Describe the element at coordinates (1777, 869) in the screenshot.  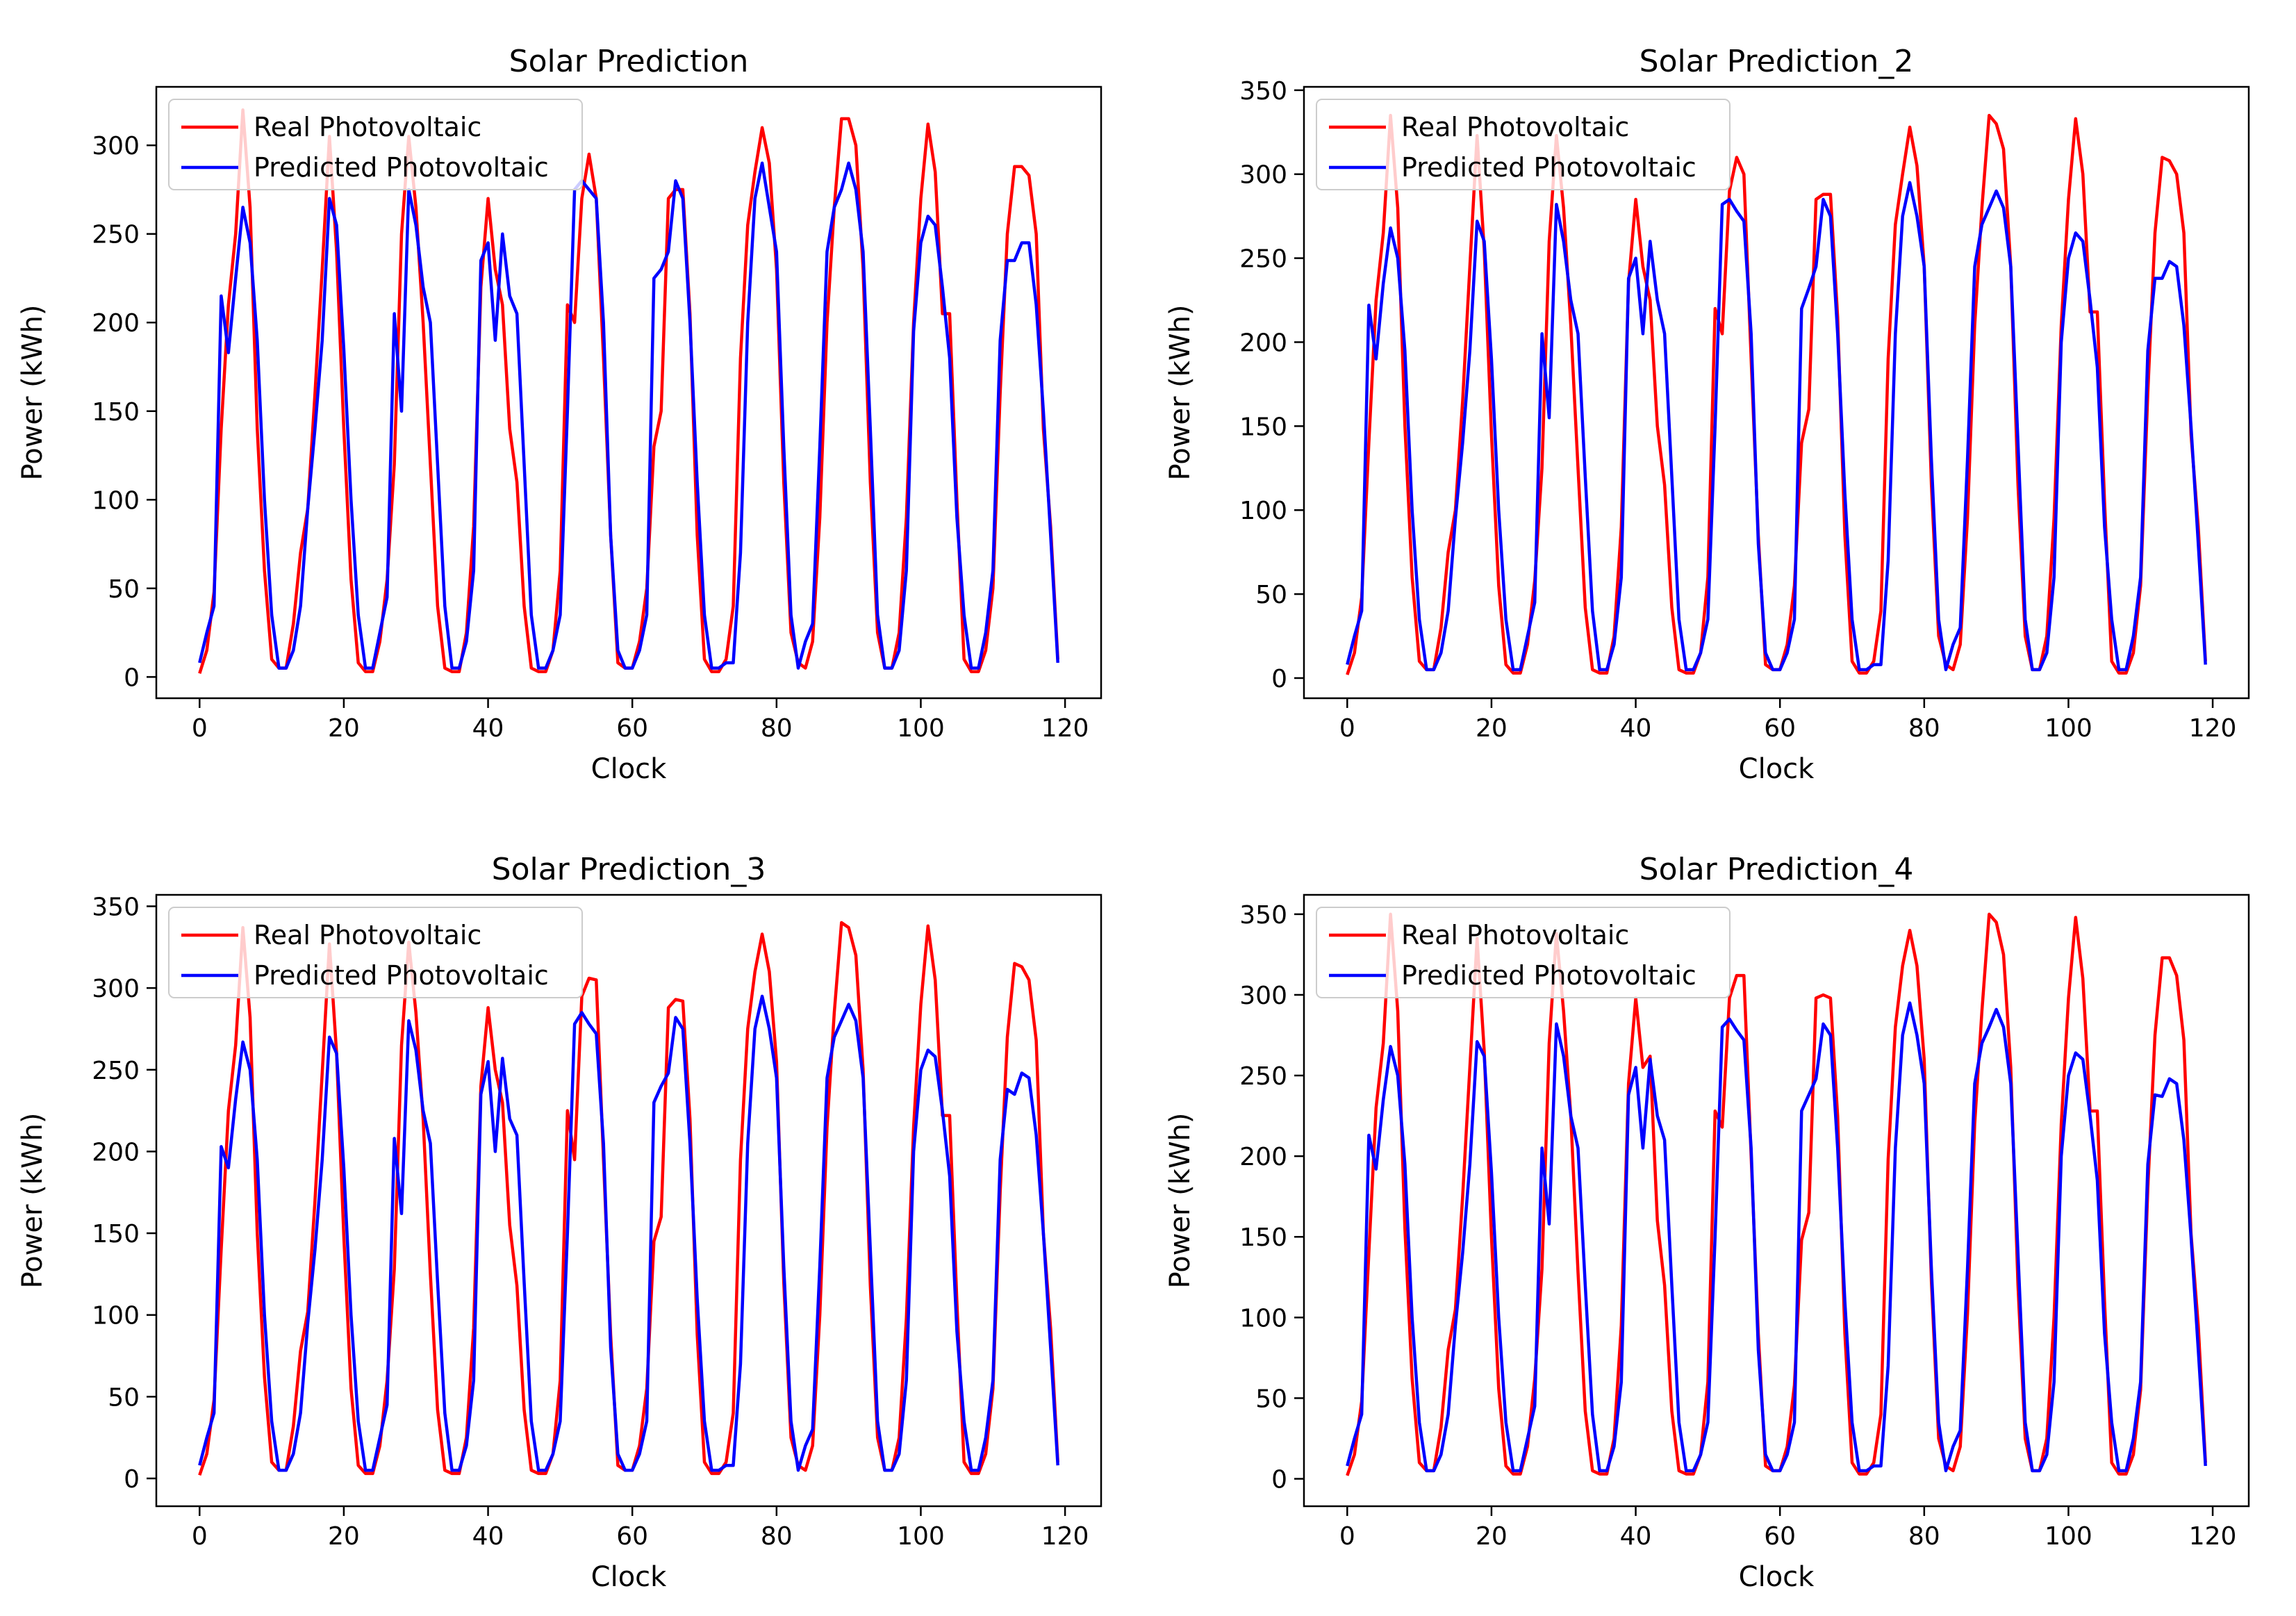
I see `chart-title: Solar Prediction_4` at that location.